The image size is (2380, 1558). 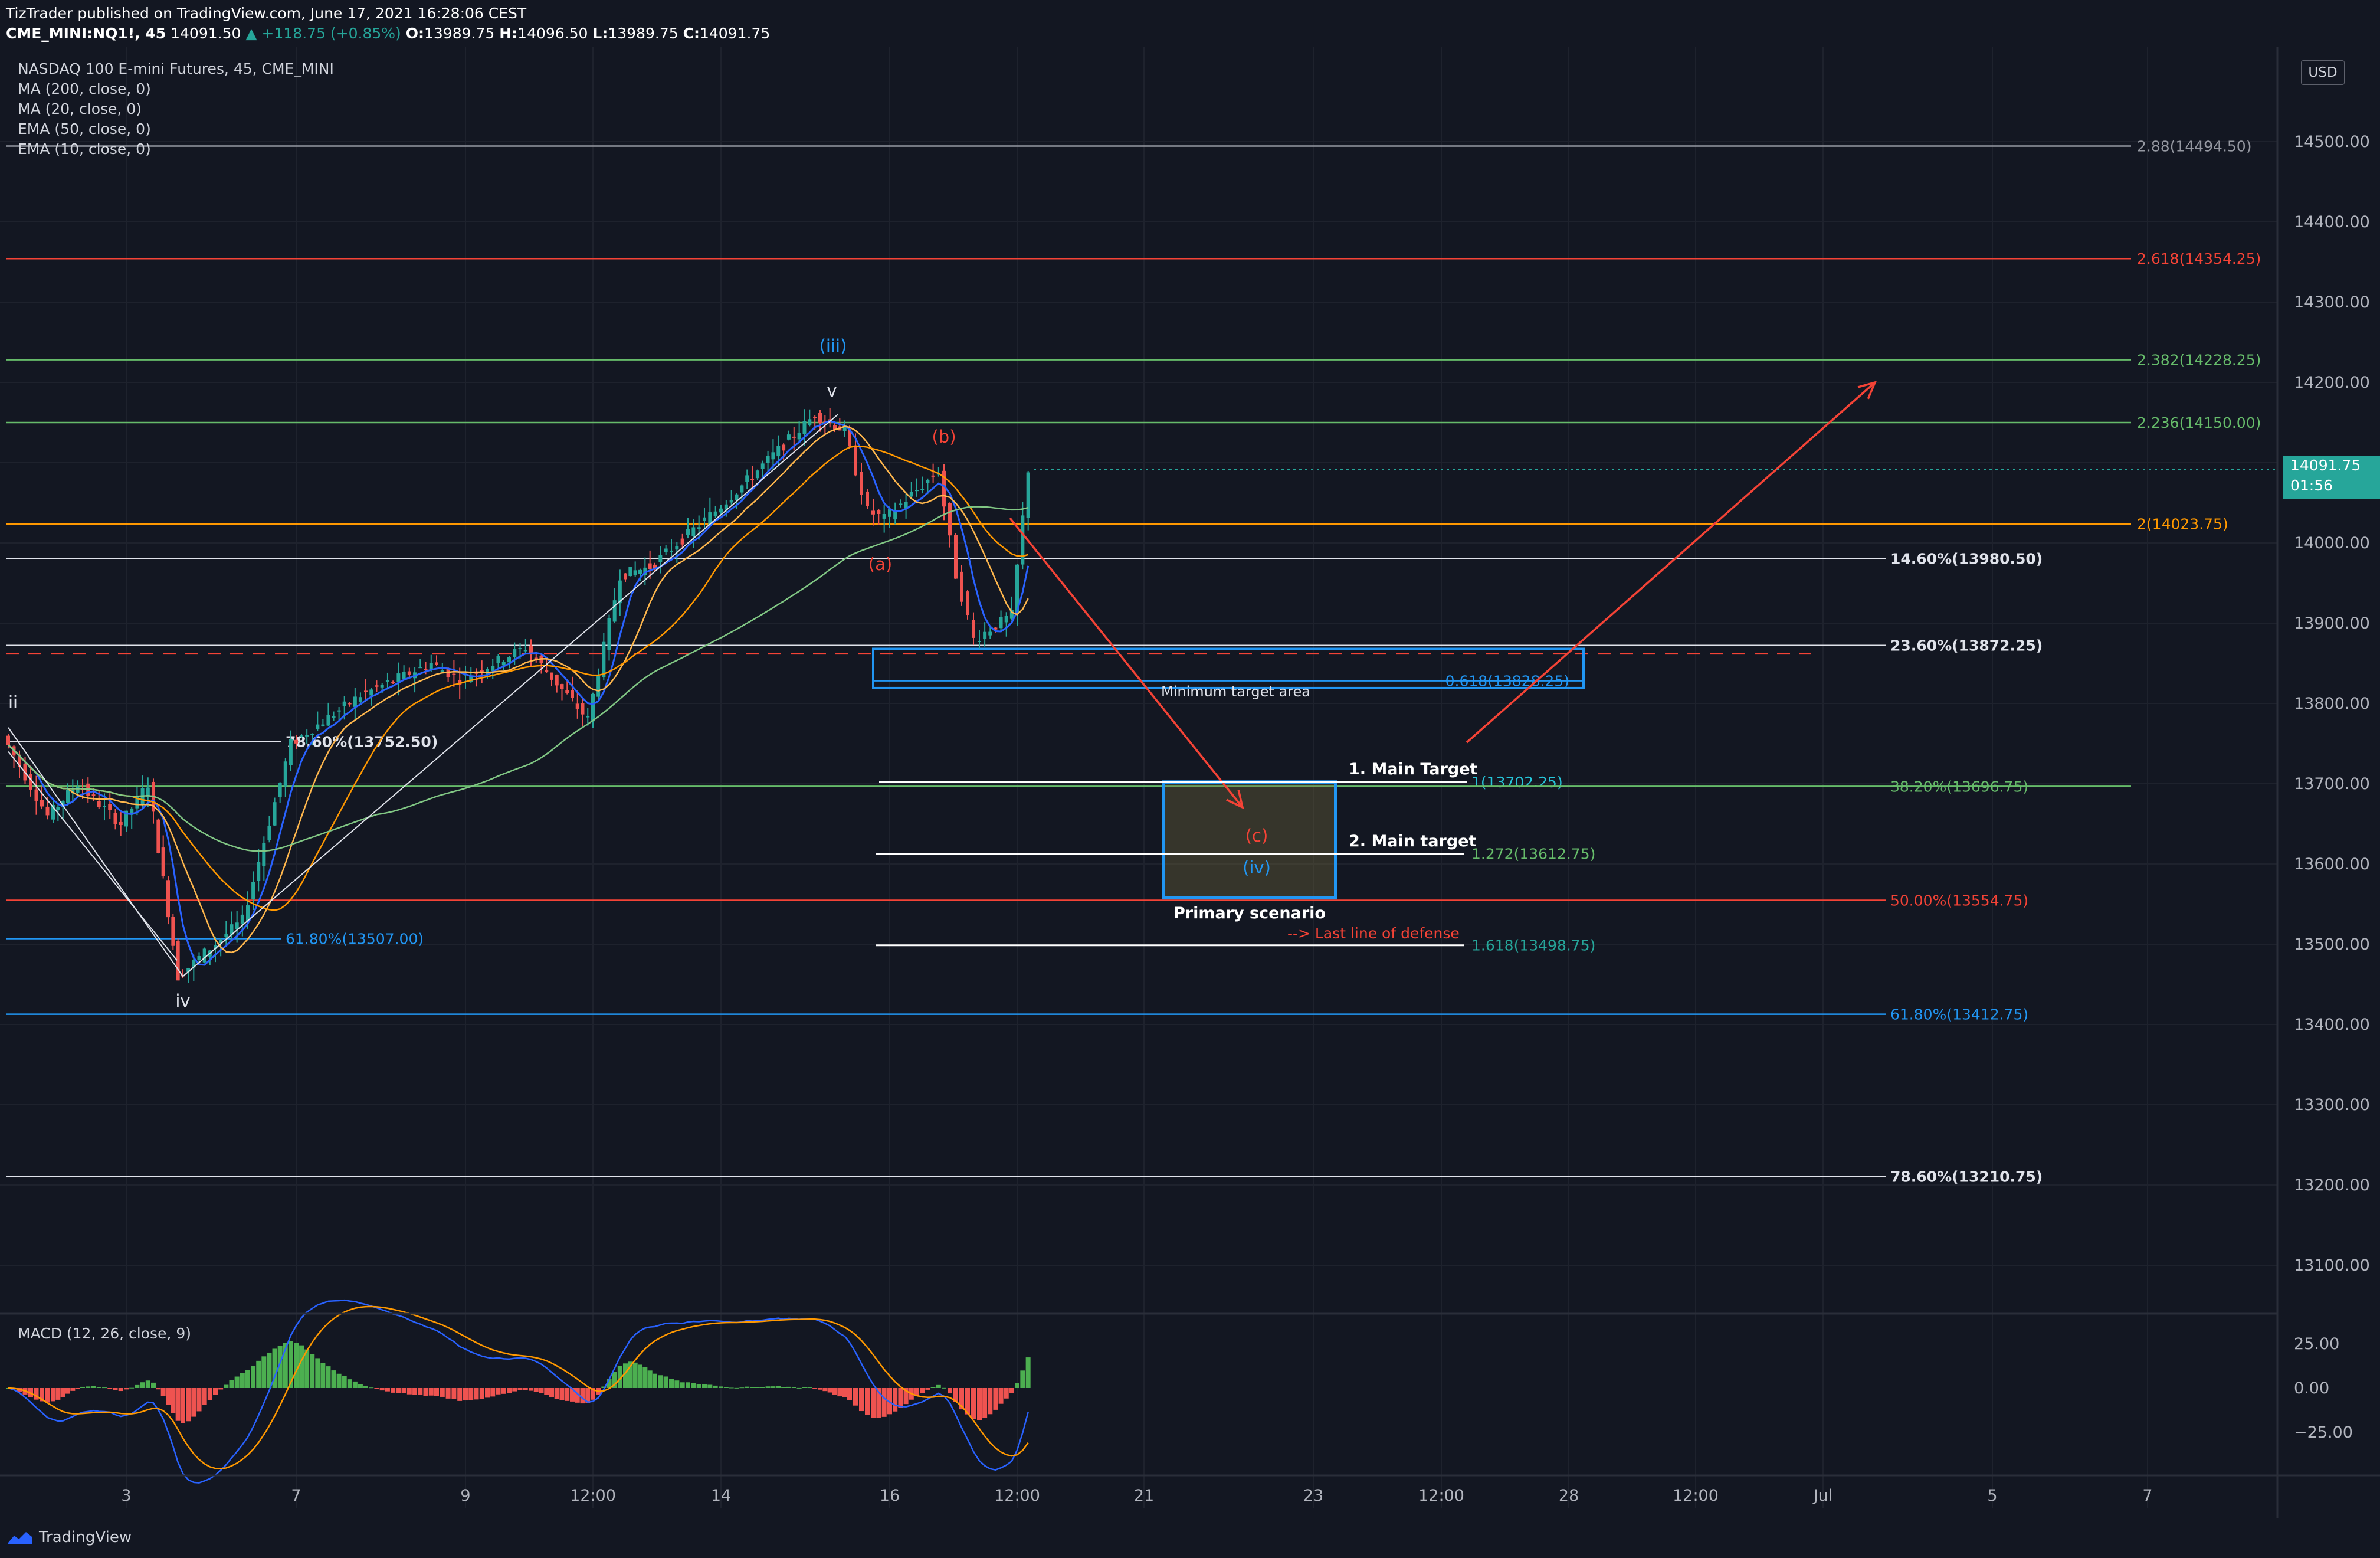 What do you see at coordinates (459, 34) in the screenshot?
I see `open-value: 13989.75` at bounding box center [459, 34].